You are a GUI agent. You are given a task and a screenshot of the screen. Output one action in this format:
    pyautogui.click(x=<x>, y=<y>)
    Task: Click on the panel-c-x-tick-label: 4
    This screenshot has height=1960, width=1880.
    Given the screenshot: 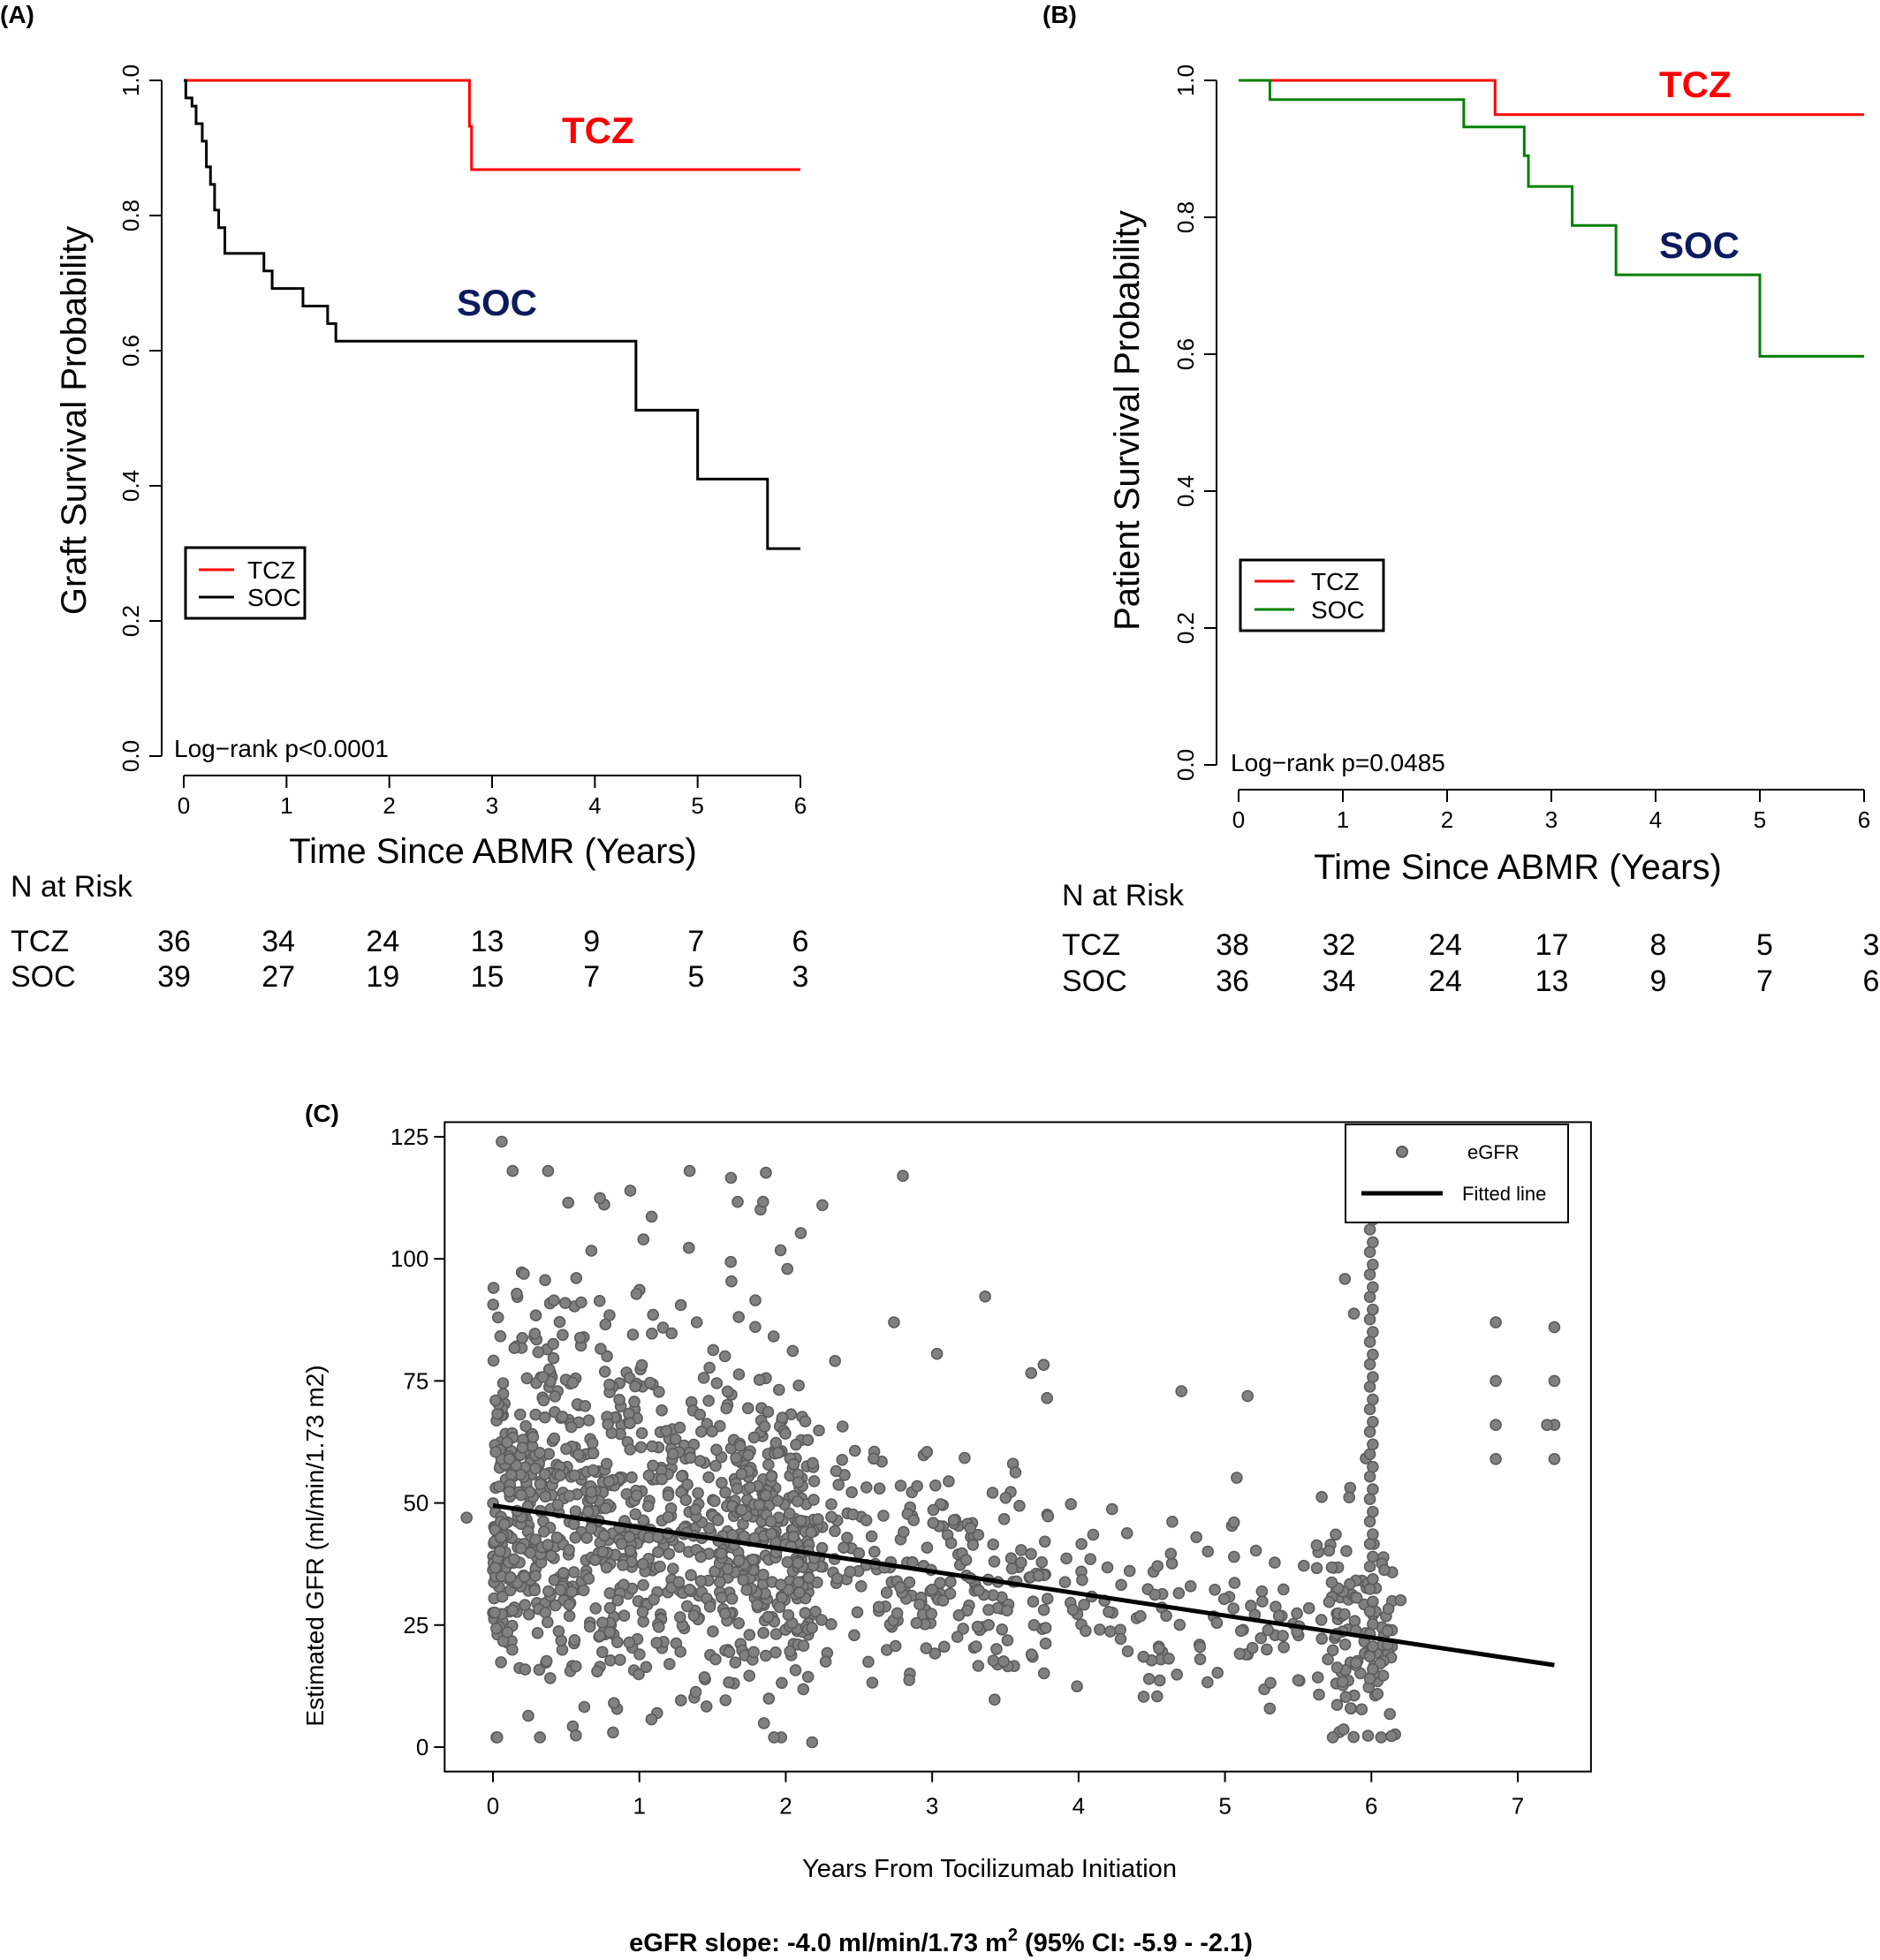 What is the action you would take?
    pyautogui.click(x=1079, y=1806)
    